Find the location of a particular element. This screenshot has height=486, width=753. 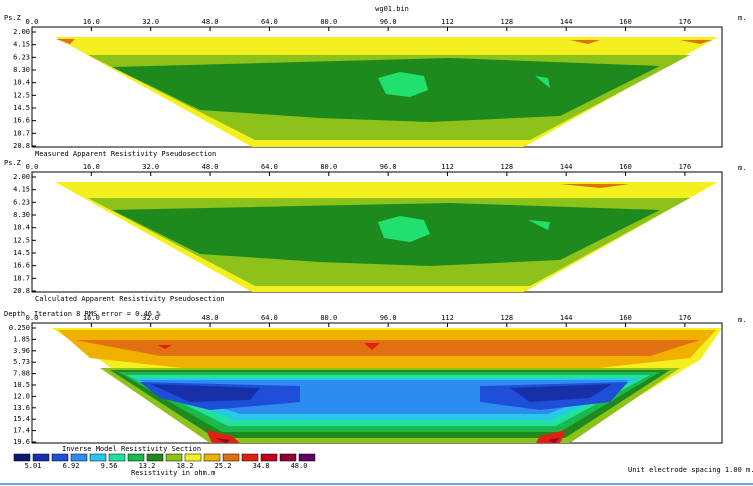

x-tick-label: 16.0 is located at coordinates (91, 318).